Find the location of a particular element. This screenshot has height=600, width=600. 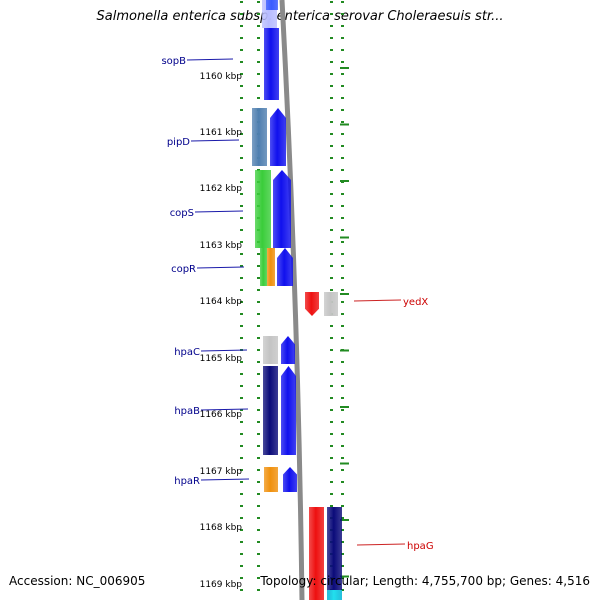

gene-feature-copR-arrow is located at coordinates (285, 267).